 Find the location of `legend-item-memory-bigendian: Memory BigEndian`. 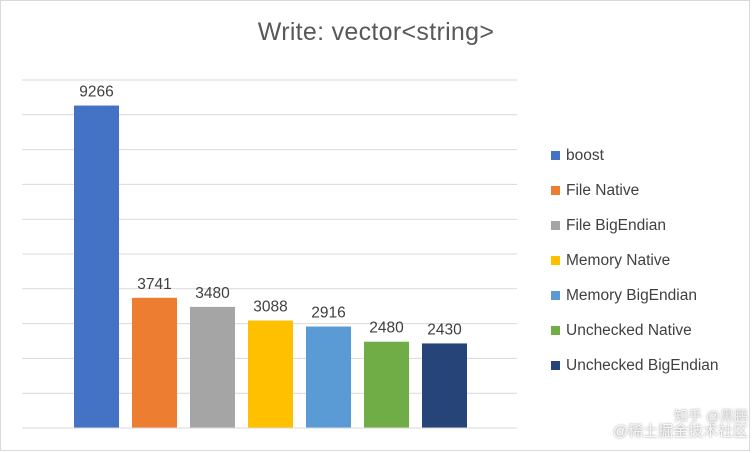

legend-item-memory-bigendian: Memory BigEndian is located at coordinates (648, 295).